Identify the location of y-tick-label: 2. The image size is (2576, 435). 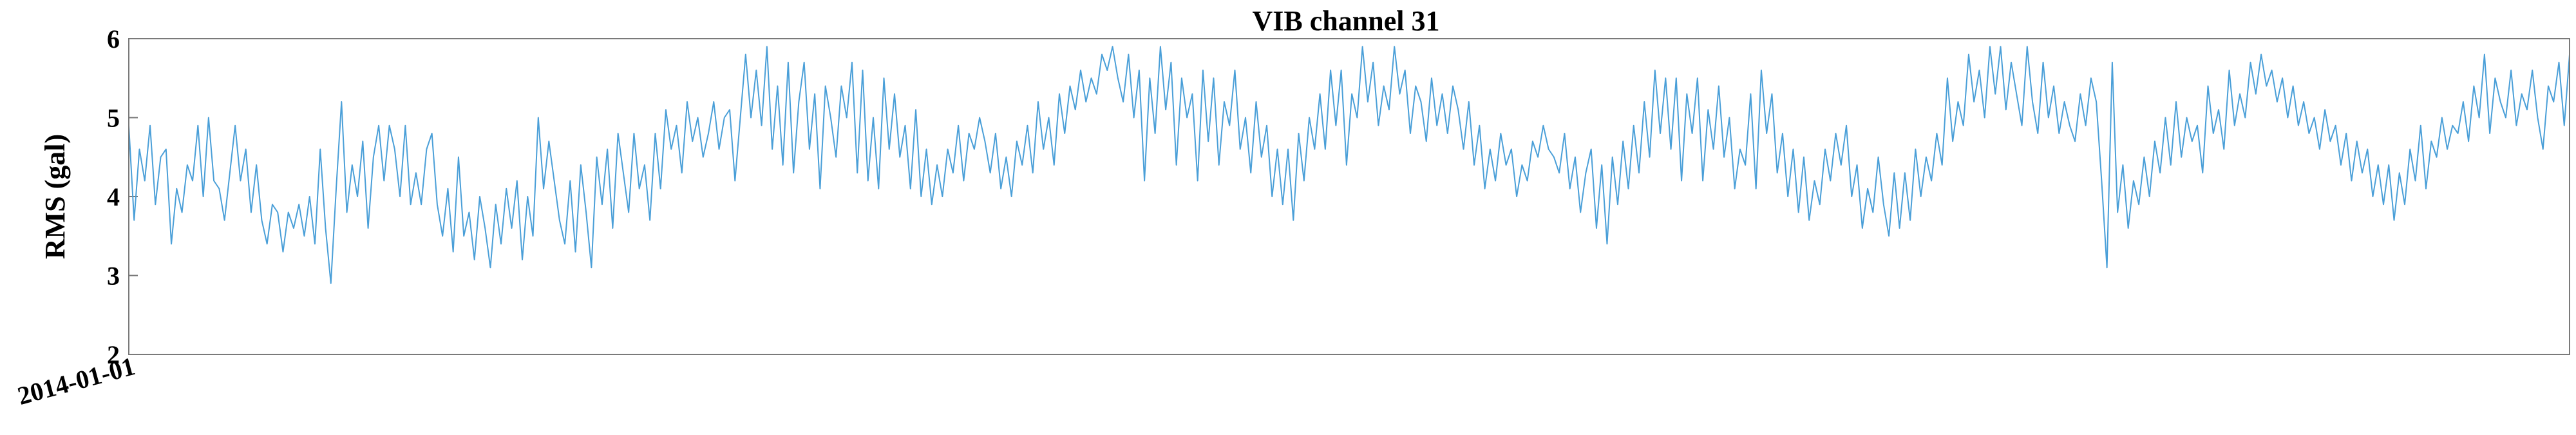
(113, 355).